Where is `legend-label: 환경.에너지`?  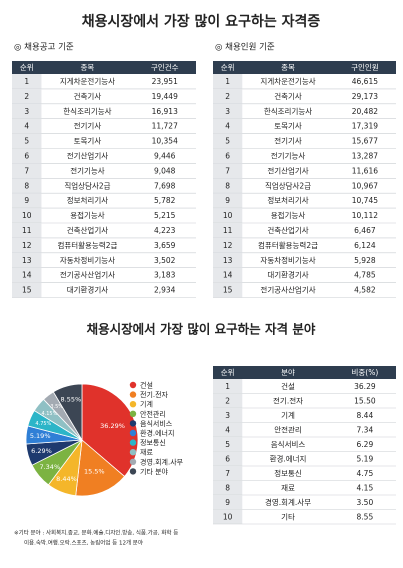
legend-label: 환경.에너지 is located at coordinates (157, 433).